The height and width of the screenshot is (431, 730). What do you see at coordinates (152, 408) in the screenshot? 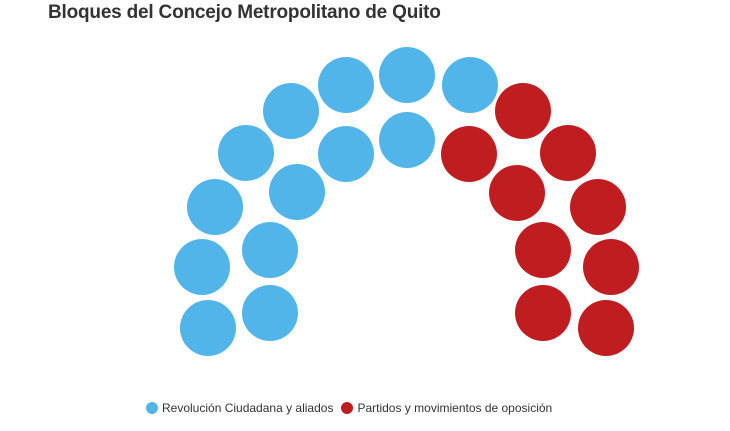
I see `legend-swatch-governing` at bounding box center [152, 408].